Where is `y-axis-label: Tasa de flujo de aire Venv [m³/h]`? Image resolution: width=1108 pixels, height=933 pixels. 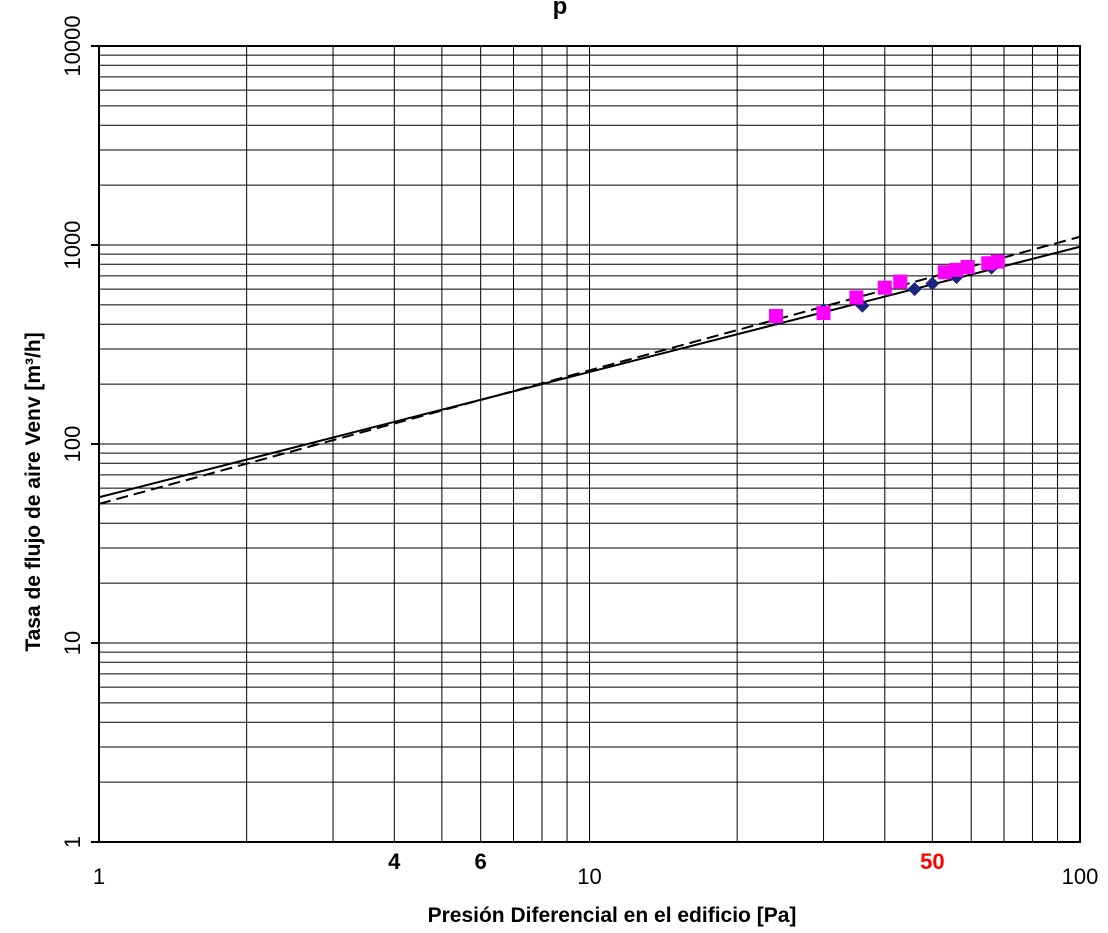 y-axis-label: Tasa de flujo de aire Venv [m³/h] is located at coordinates (33, 491).